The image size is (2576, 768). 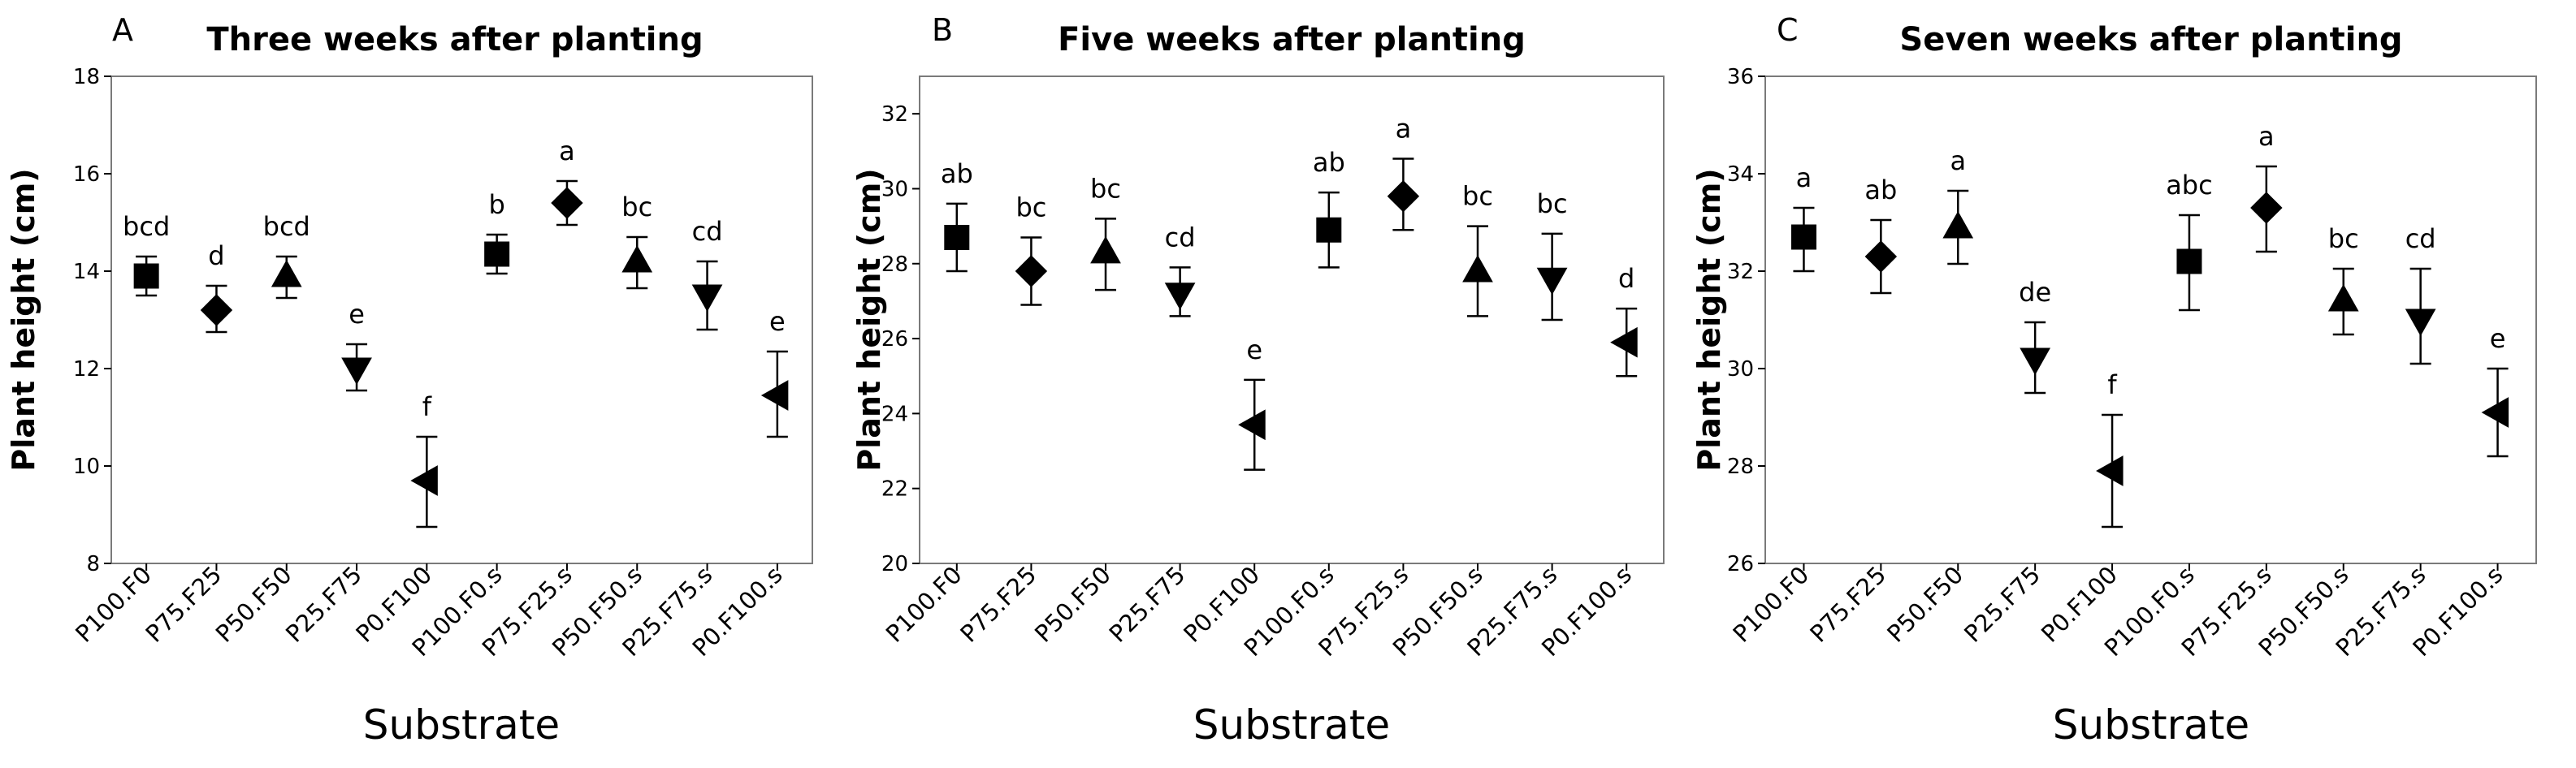 What do you see at coordinates (2035, 292) in the screenshot?
I see `significance-letter: de` at bounding box center [2035, 292].